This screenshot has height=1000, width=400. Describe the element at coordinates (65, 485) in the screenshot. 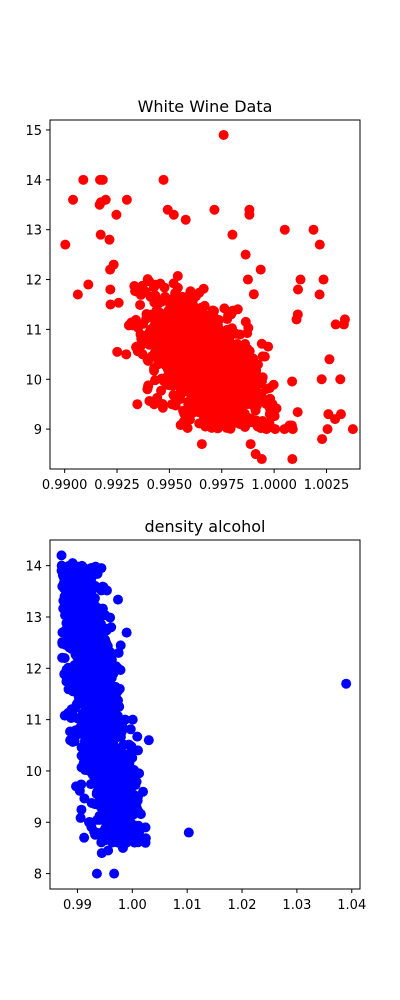

I see `x-tick-label: 0.9900` at that location.